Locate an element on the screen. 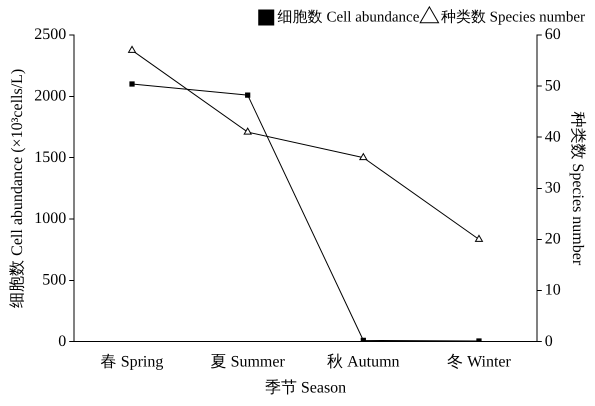 This screenshot has width=595, height=406. y2-tick-label: 30 is located at coordinates (552, 188).